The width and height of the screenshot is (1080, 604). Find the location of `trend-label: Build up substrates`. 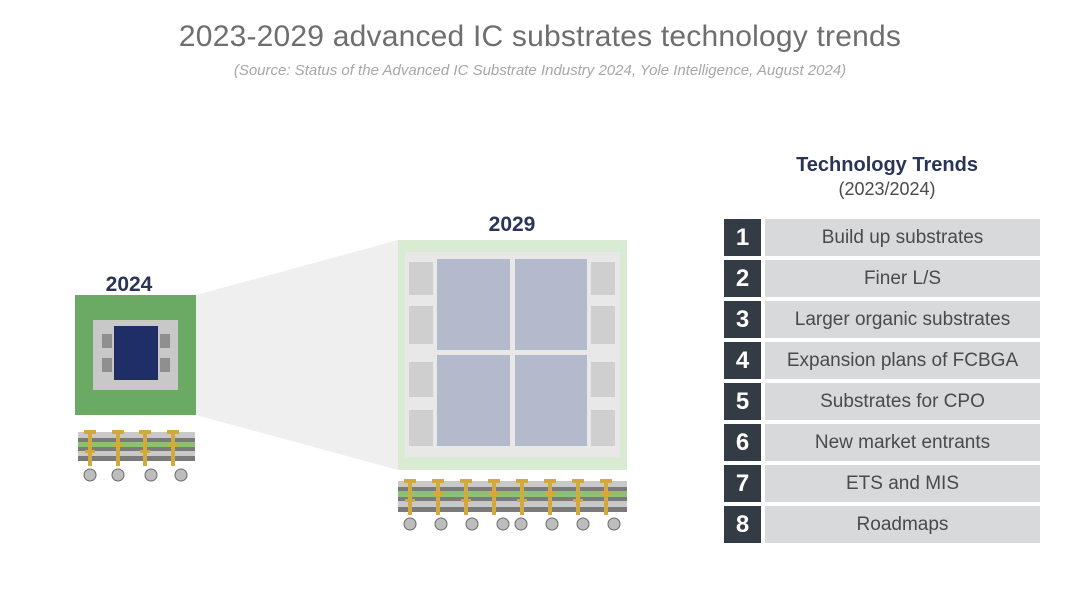

trend-label: Build up substrates is located at coordinates (902, 237).